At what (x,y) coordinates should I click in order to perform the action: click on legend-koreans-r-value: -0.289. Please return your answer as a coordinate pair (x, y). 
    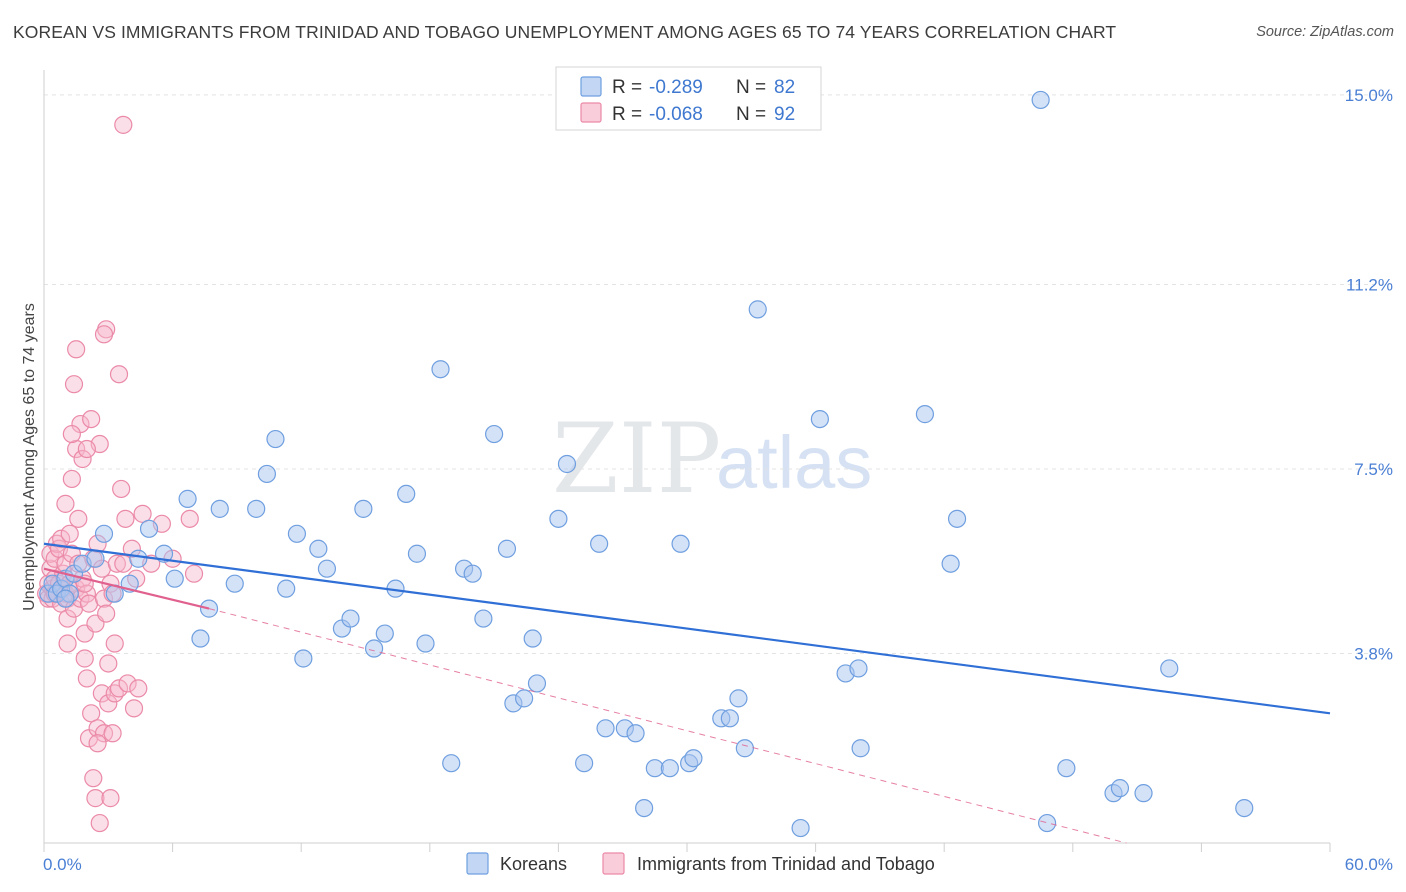
    Looking at the image, I should click on (676, 87).